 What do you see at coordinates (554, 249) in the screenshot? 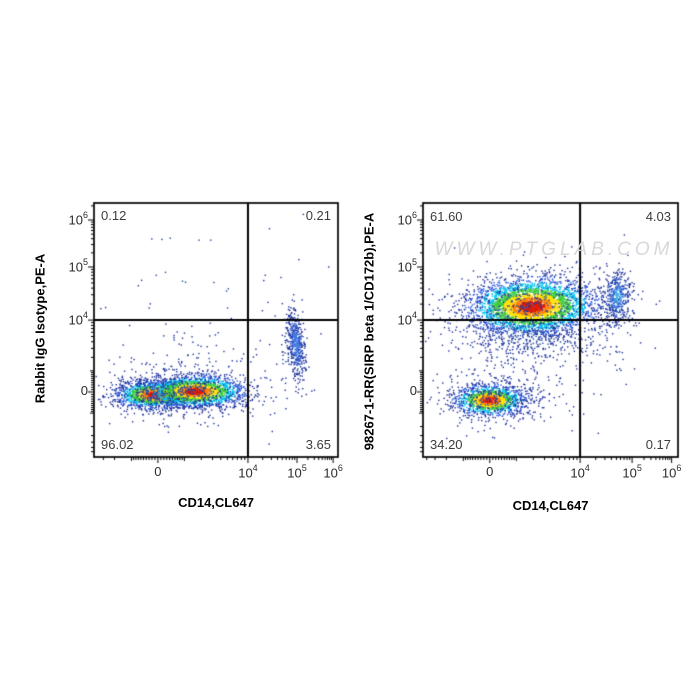
I see `ptglab-watermark: WWW.PTGLAB.COM` at bounding box center [554, 249].